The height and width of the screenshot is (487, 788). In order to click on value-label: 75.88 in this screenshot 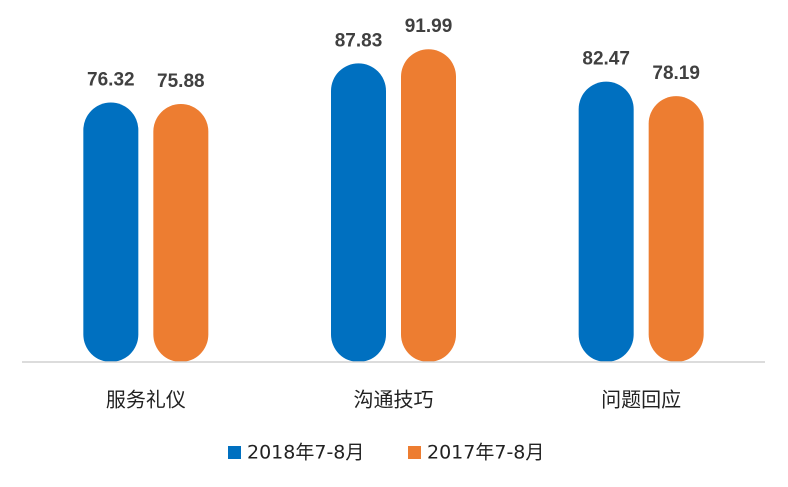, I will do `click(181, 81)`.